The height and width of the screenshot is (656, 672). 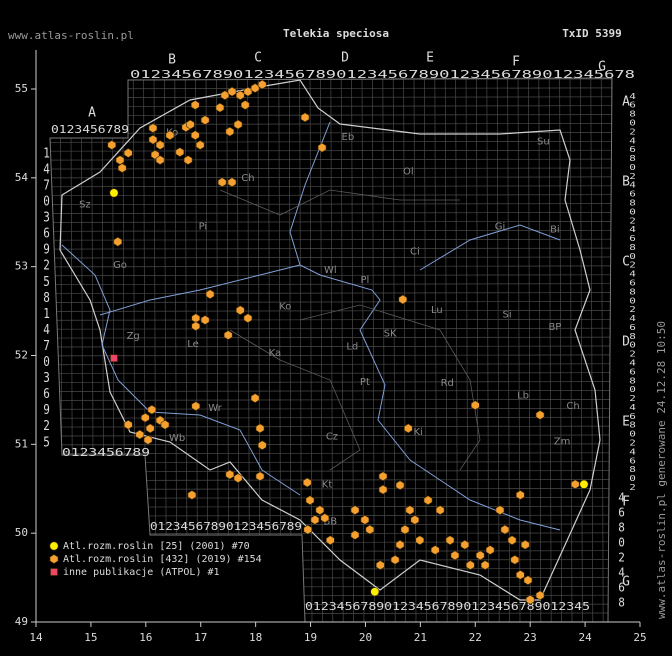 I want to click on y-tick-label: 55, so click(x=21, y=88).